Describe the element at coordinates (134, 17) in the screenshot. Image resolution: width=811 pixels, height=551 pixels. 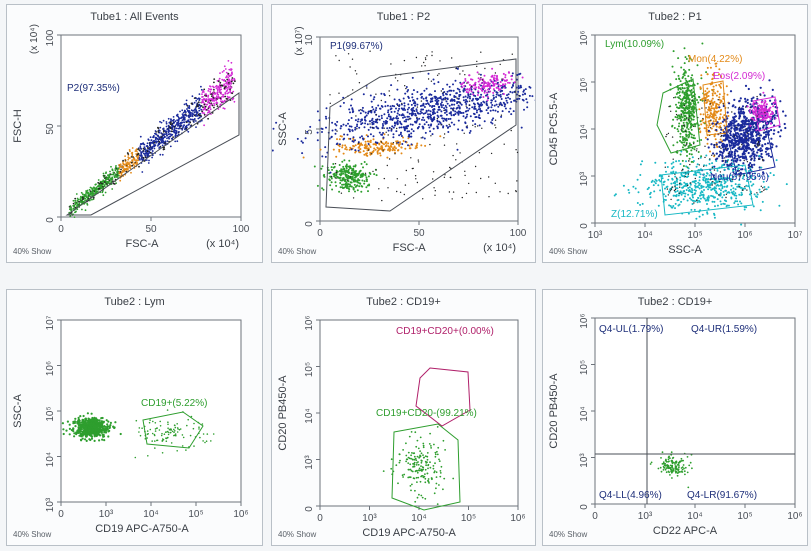
I see `panel-title: Tube1 : All Events` at that location.